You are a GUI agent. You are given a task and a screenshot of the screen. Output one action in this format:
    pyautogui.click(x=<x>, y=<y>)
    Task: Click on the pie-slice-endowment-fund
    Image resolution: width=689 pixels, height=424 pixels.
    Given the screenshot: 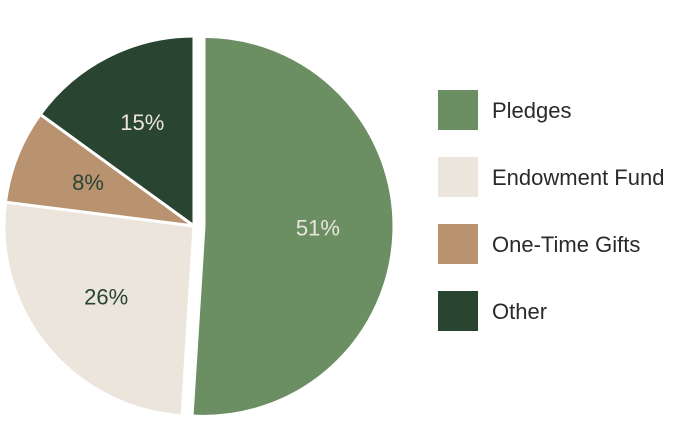 What is the action you would take?
    pyautogui.click(x=99, y=309)
    